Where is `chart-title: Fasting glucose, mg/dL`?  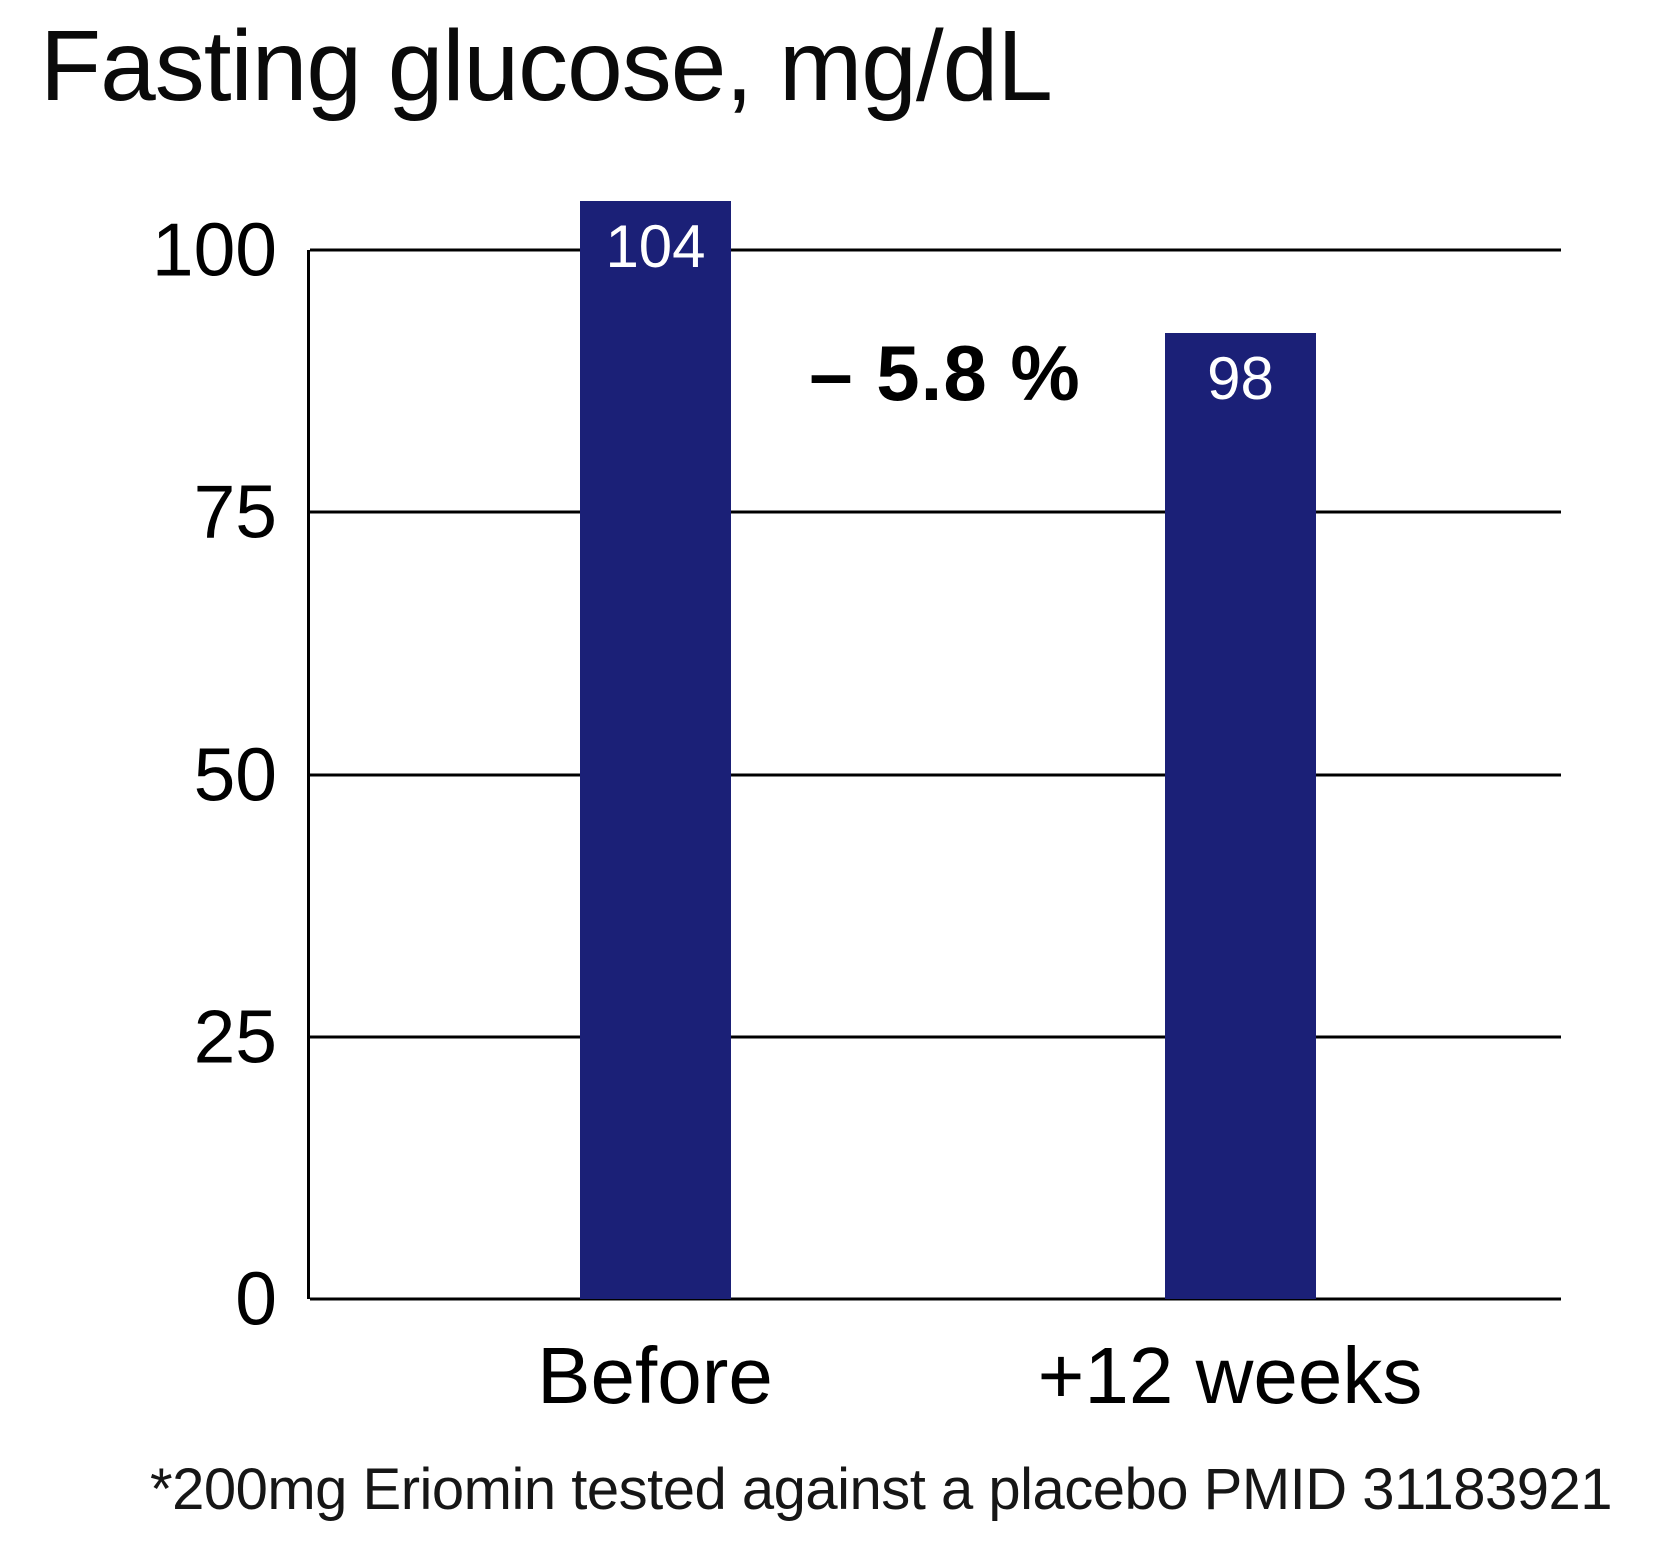 chart-title: Fasting glucose, mg/dL is located at coordinates (546, 66).